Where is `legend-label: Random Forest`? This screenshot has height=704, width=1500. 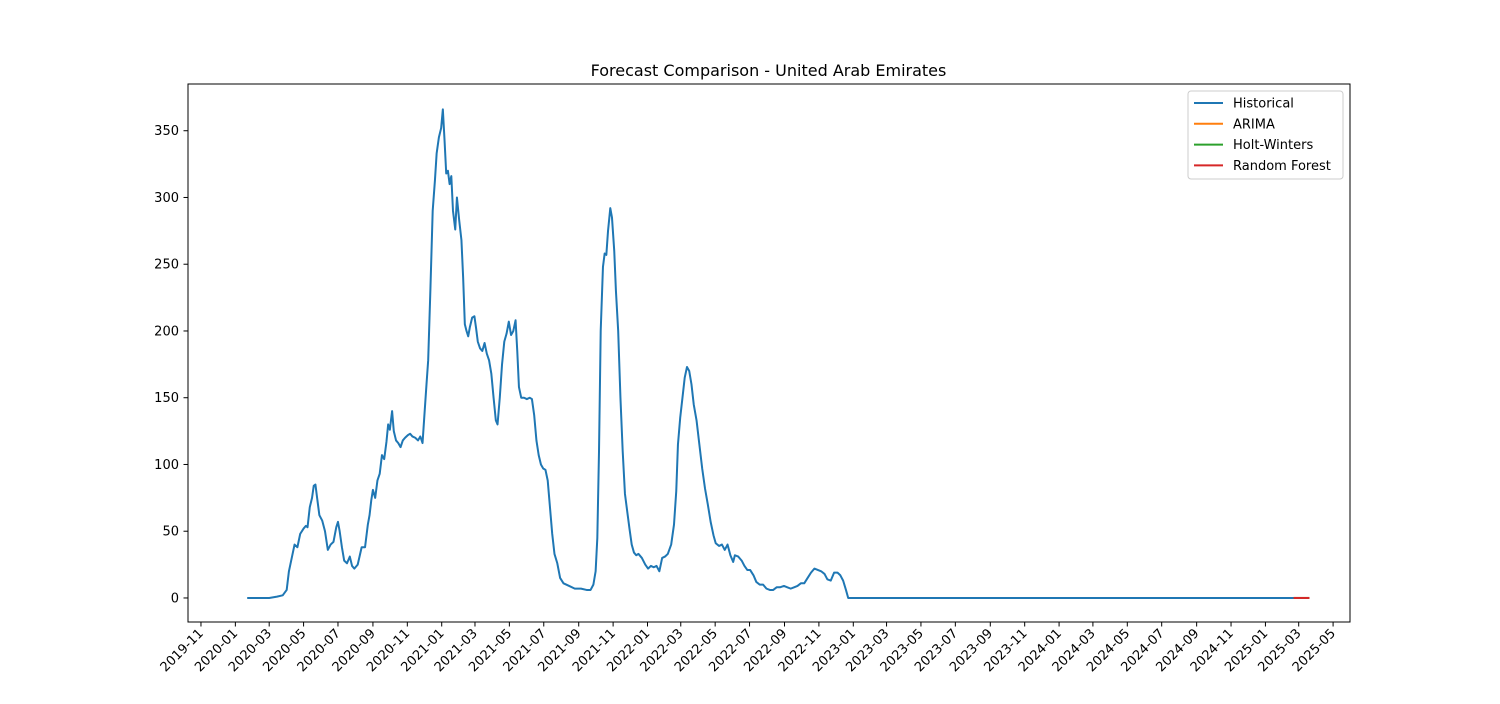 legend-label: Random Forest is located at coordinates (1282, 166).